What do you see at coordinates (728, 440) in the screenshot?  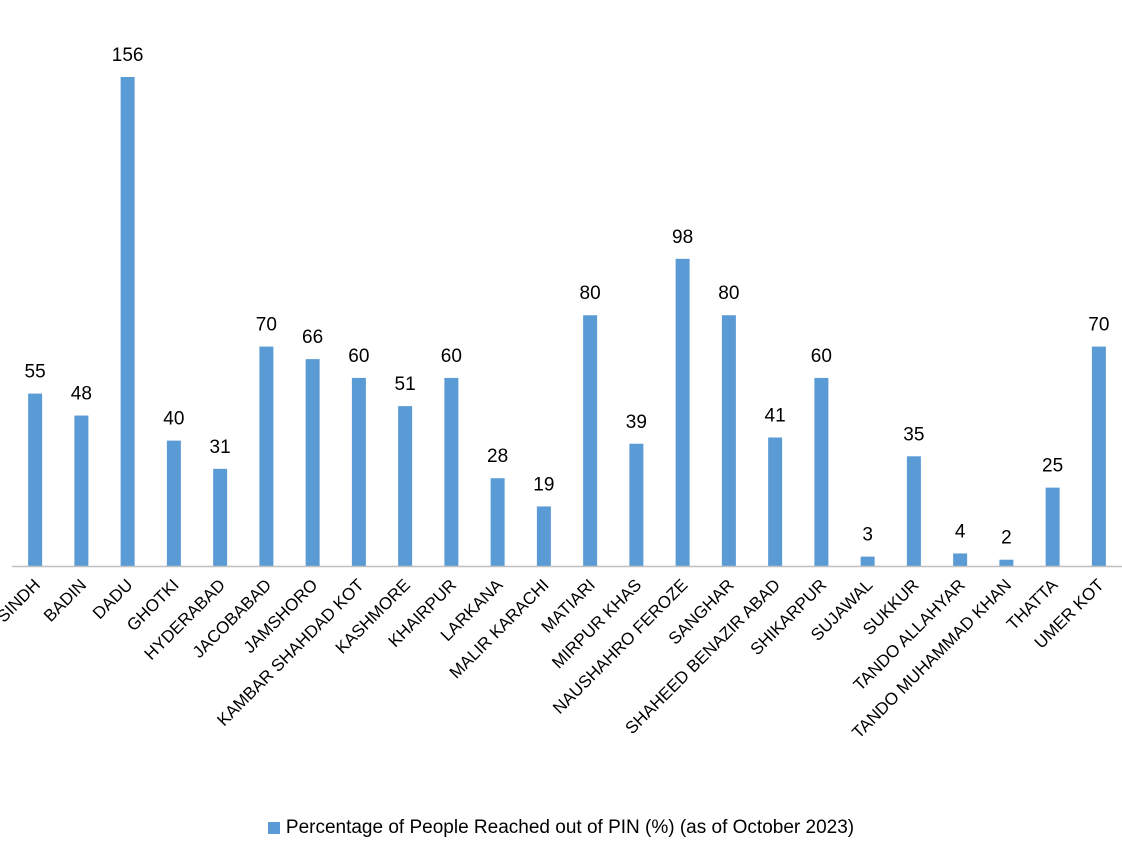 I see `bar-sanghar` at bounding box center [728, 440].